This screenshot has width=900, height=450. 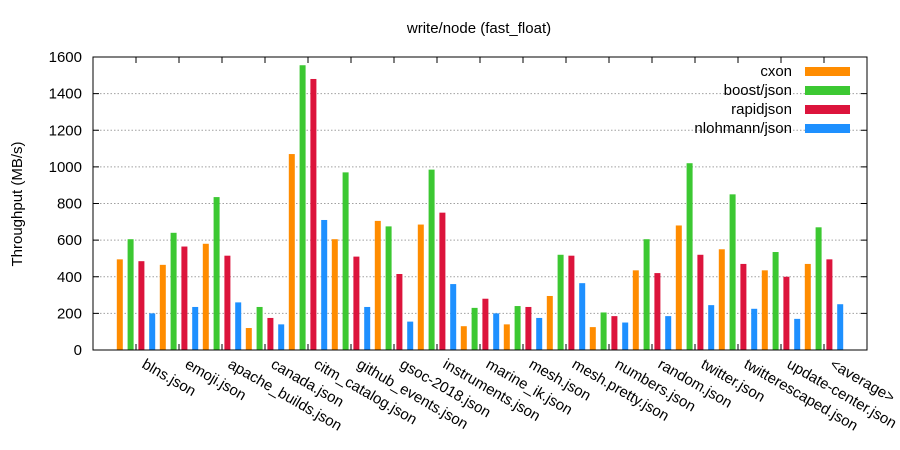 I want to click on y-tick-label: 1200, so click(x=65, y=130).